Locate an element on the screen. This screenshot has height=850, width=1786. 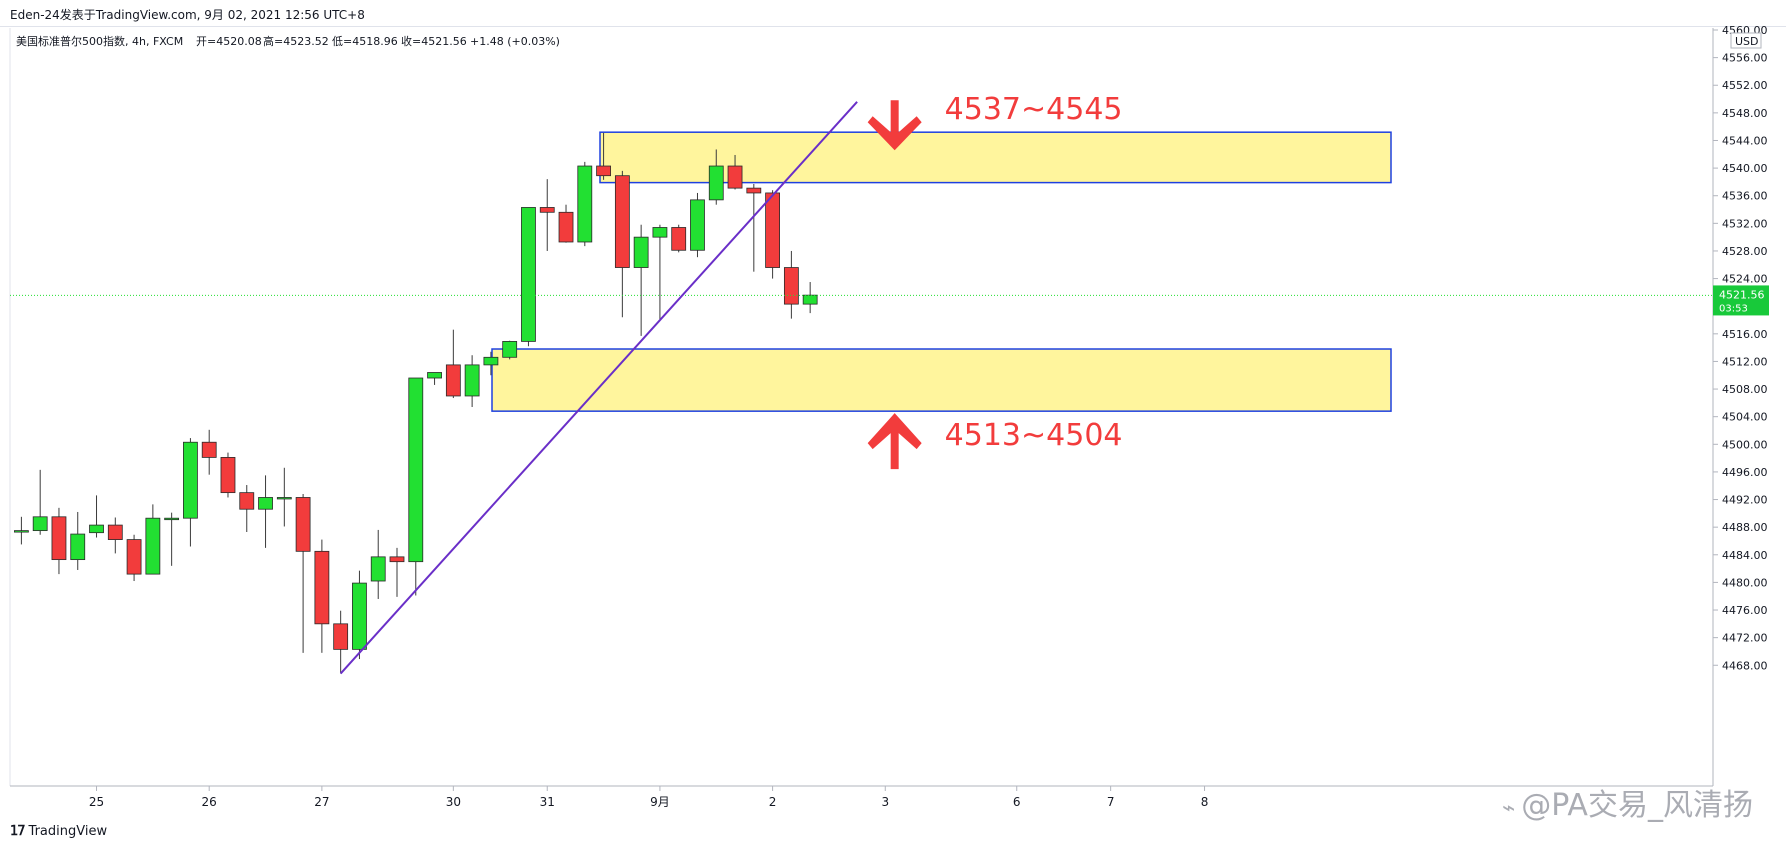
y-tick-label: 4516.00 is located at coordinates (1745, 334).